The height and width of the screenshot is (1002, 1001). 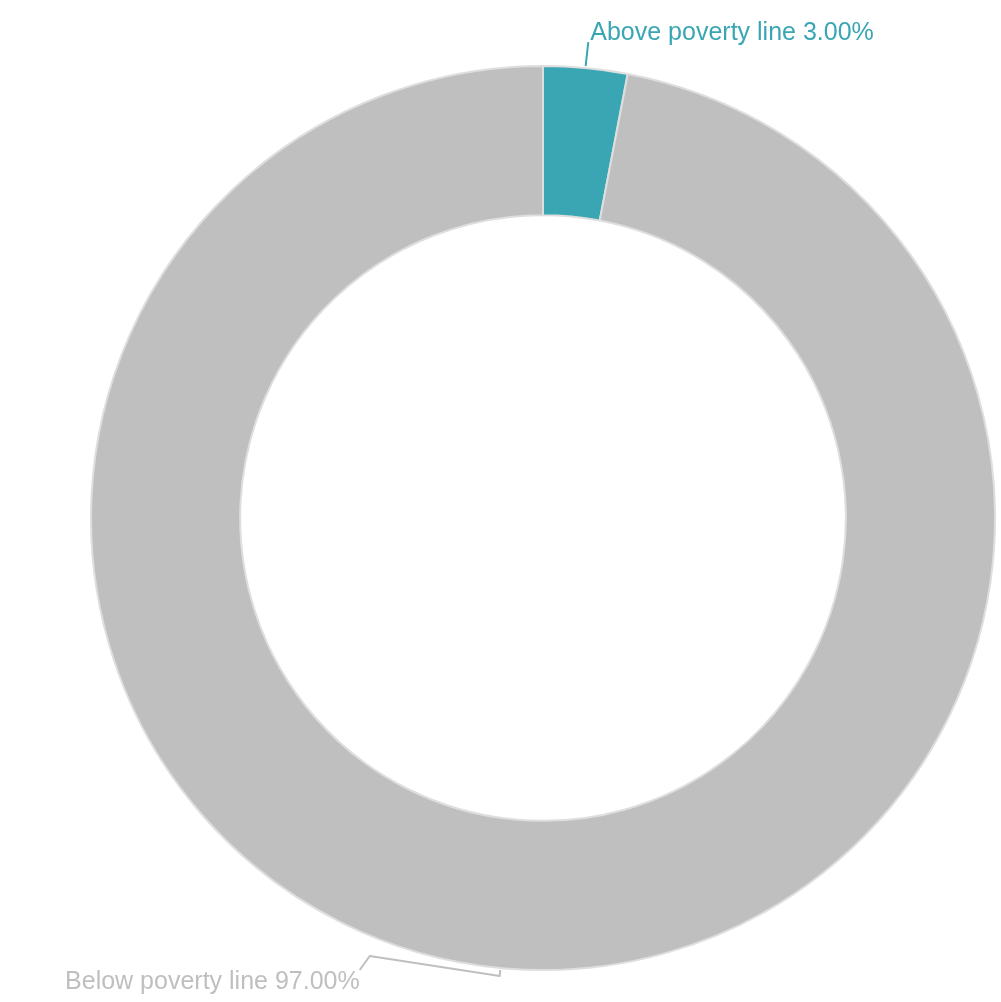 What do you see at coordinates (212, 980) in the screenshot?
I see `slice-label: Below poverty line 97.00%` at bounding box center [212, 980].